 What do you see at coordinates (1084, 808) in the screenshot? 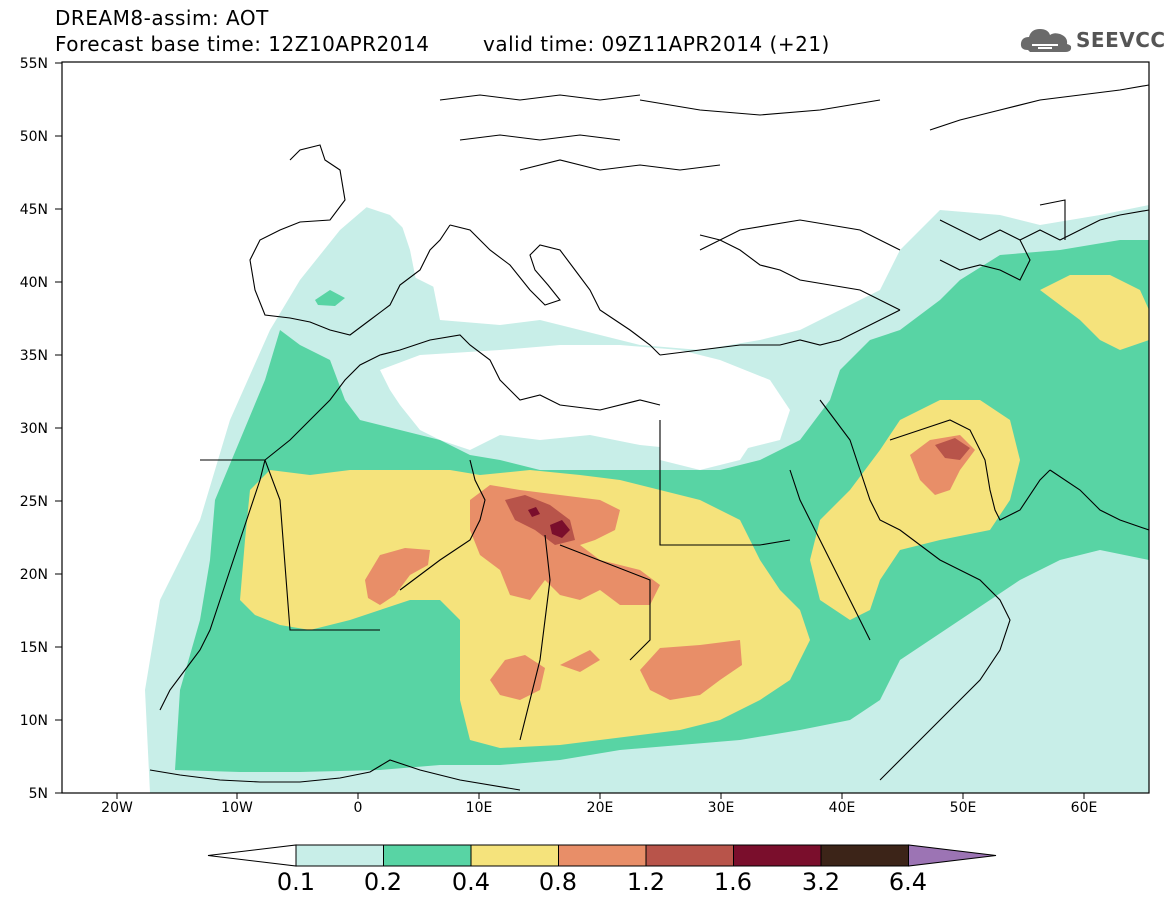
I see `lon-tick-label: 60E` at bounding box center [1084, 808].